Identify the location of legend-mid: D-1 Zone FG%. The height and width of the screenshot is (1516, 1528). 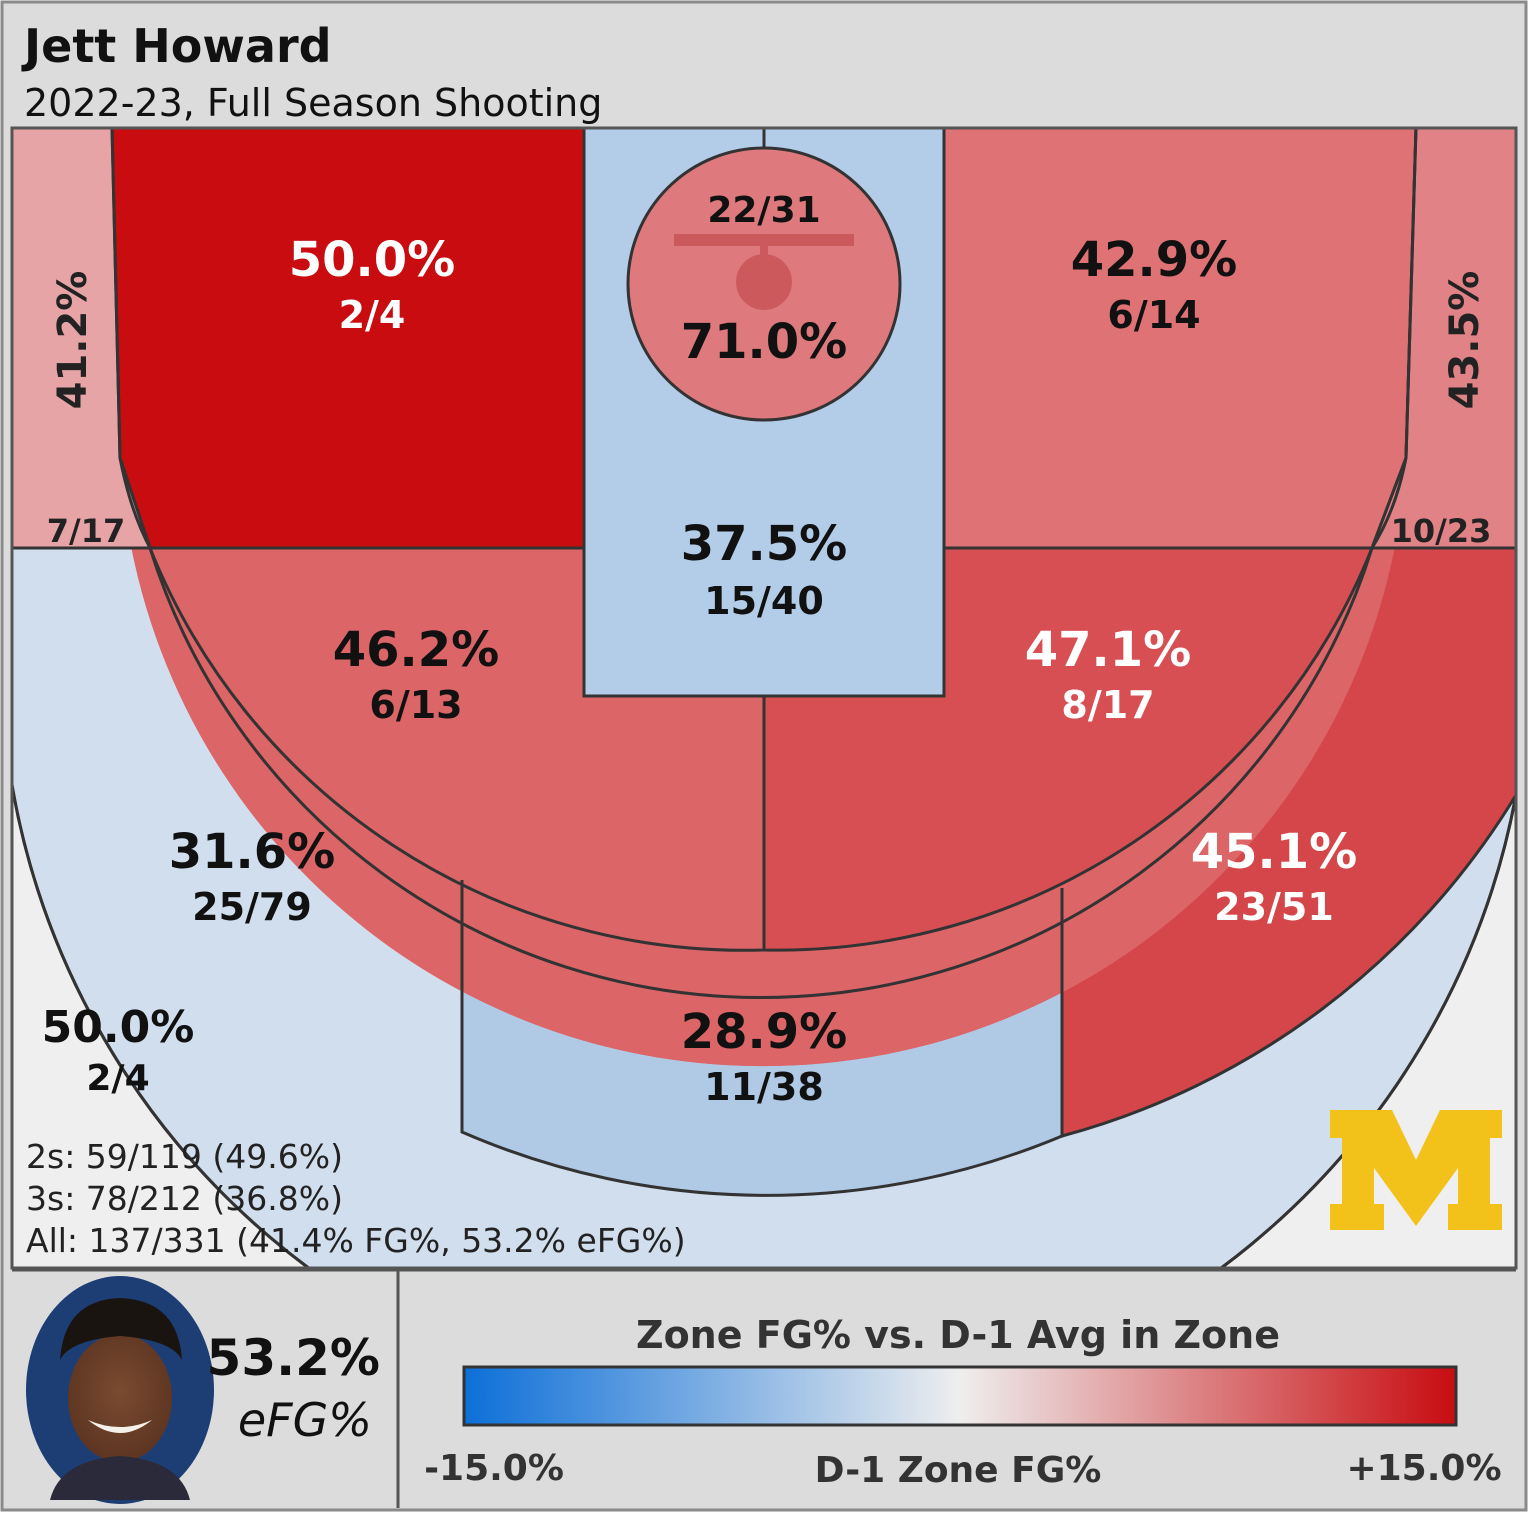
(958, 1470).